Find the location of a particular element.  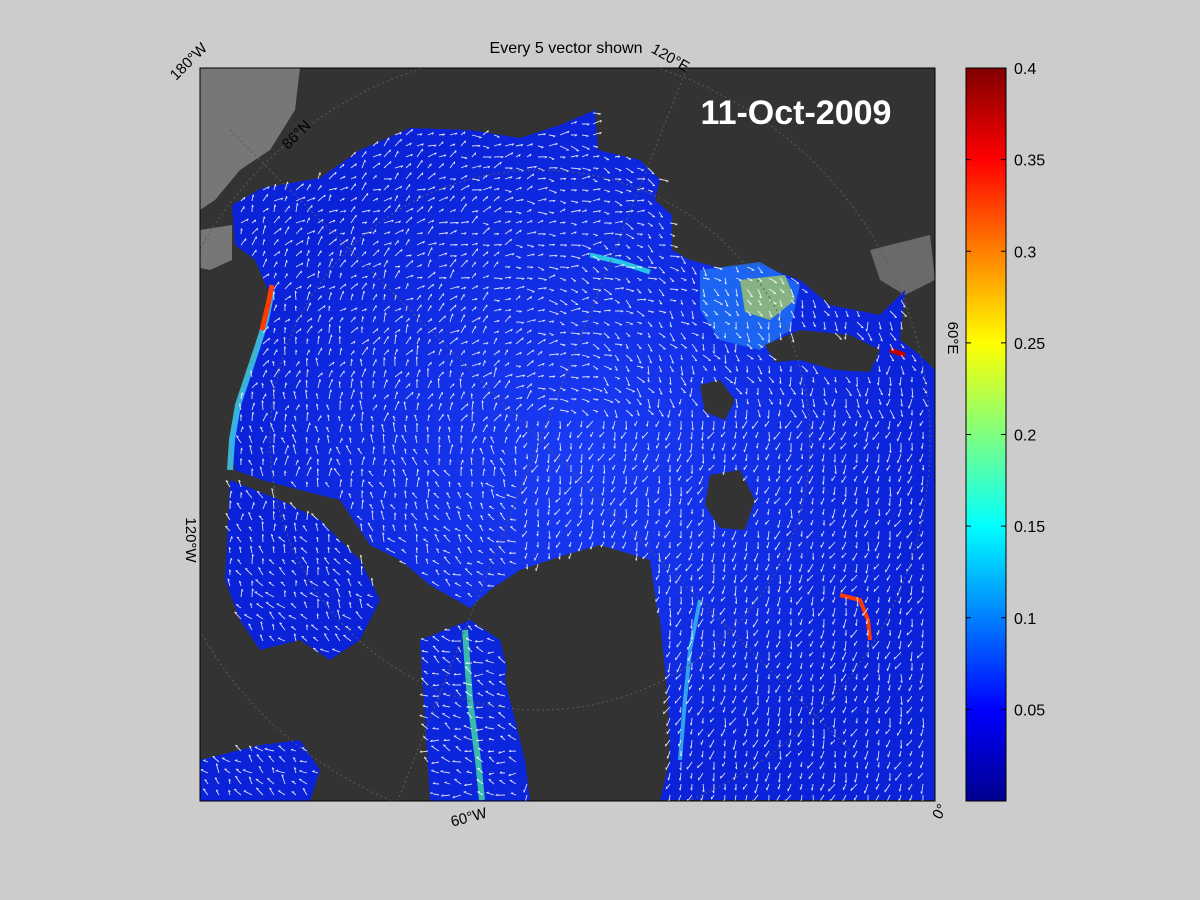

lon-label-60w: 60°W is located at coordinates (469, 817).